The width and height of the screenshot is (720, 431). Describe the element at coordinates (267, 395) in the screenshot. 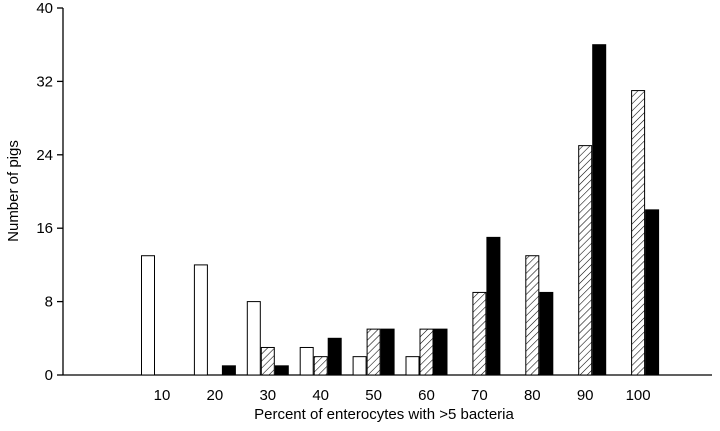

I see `x-tick-label: 30` at that location.